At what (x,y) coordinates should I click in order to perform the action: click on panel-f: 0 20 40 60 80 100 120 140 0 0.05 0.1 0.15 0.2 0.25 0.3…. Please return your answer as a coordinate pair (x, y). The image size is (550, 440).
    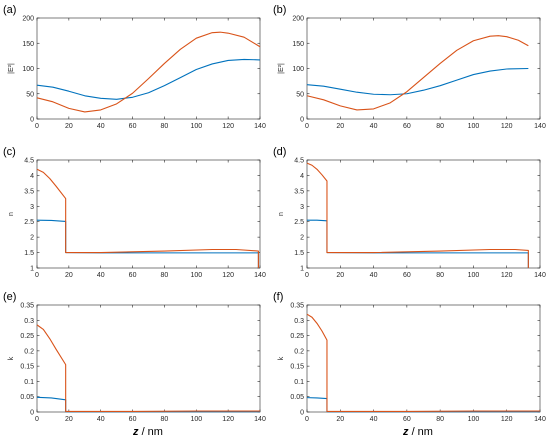
    Looking at the image, I should click on (409, 357).